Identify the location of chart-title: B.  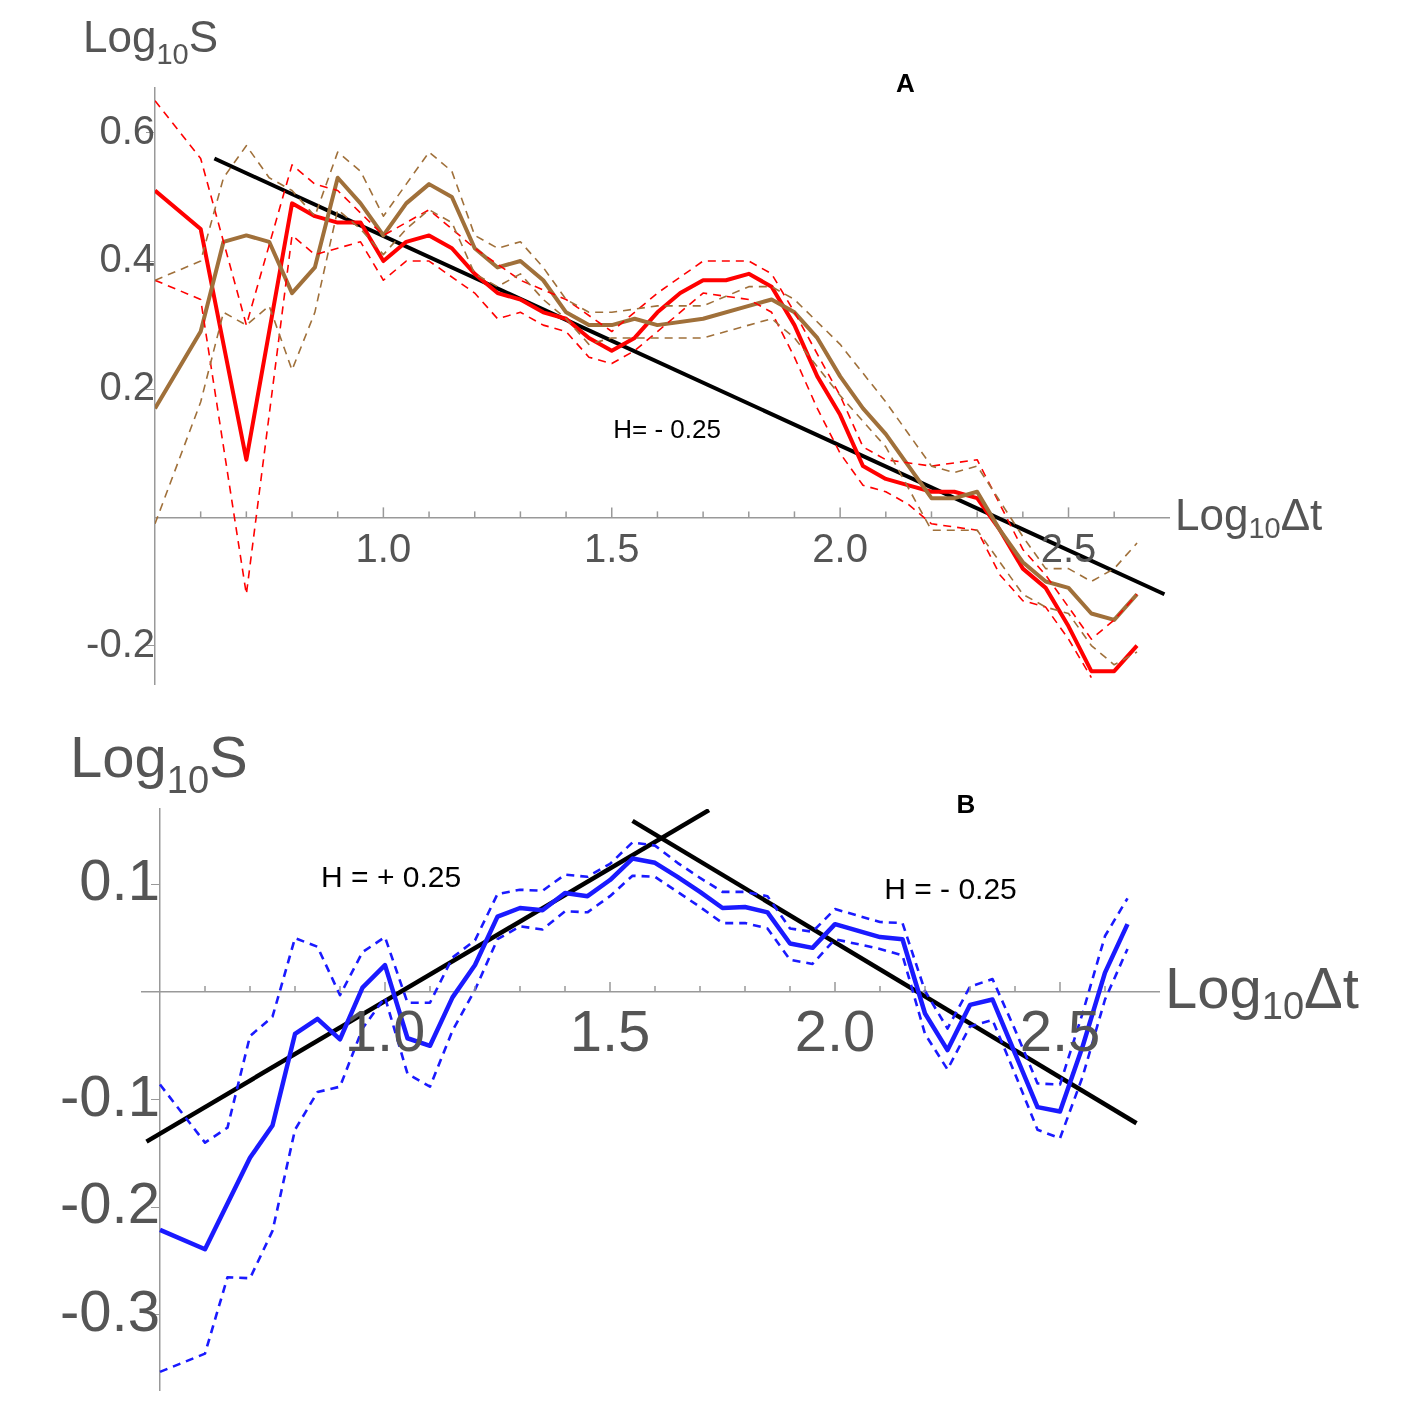
(966, 804).